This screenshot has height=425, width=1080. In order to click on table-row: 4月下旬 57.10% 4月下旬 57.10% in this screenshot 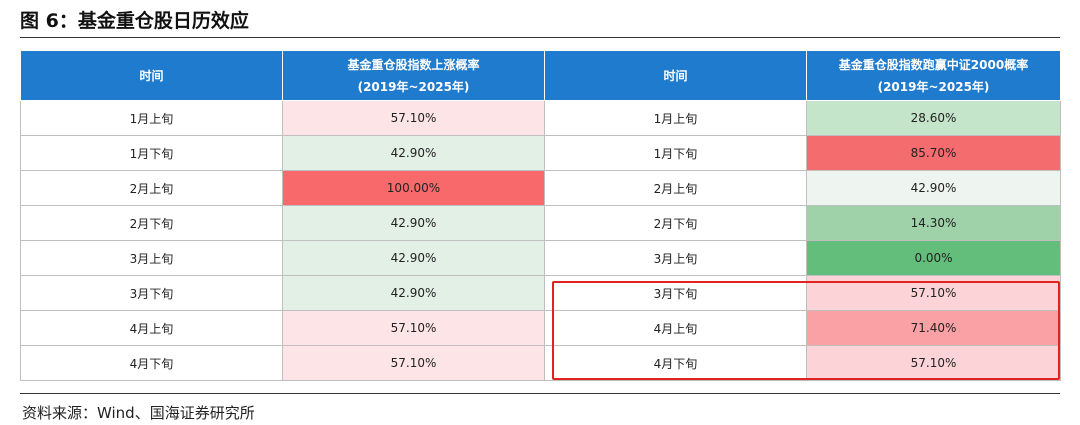, I will do `click(540, 363)`.